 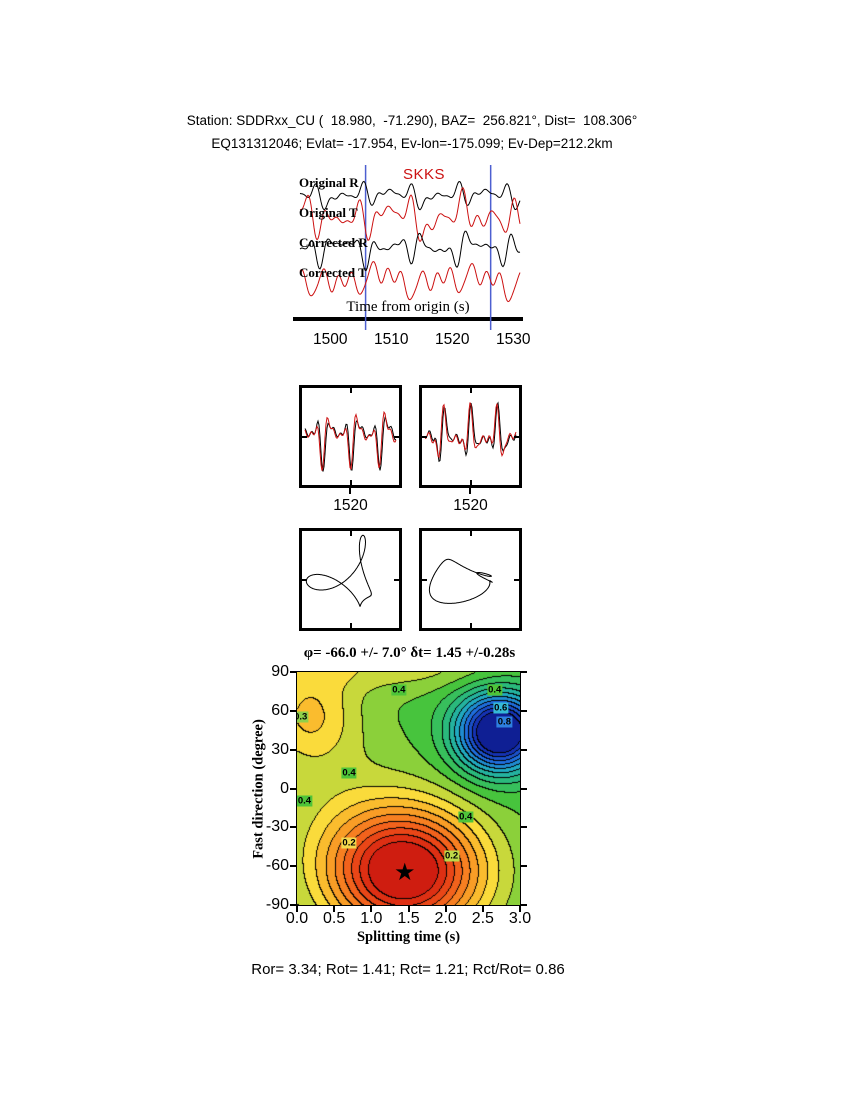 What do you see at coordinates (277, 827) in the screenshot?
I see `y-tick-label: -30` at bounding box center [277, 827].